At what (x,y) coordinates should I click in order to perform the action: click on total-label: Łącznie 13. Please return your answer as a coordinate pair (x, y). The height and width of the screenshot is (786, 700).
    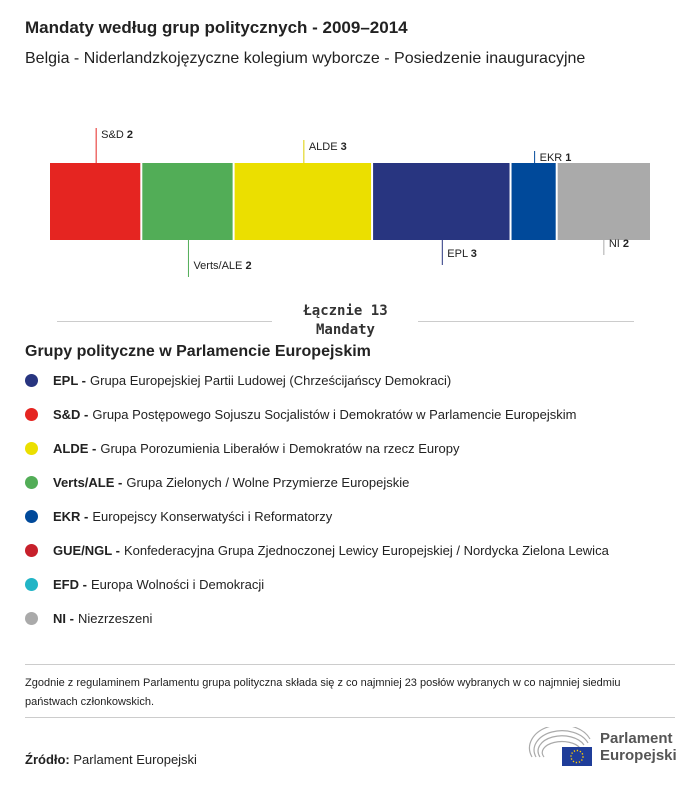
    Looking at the image, I should click on (345, 311).